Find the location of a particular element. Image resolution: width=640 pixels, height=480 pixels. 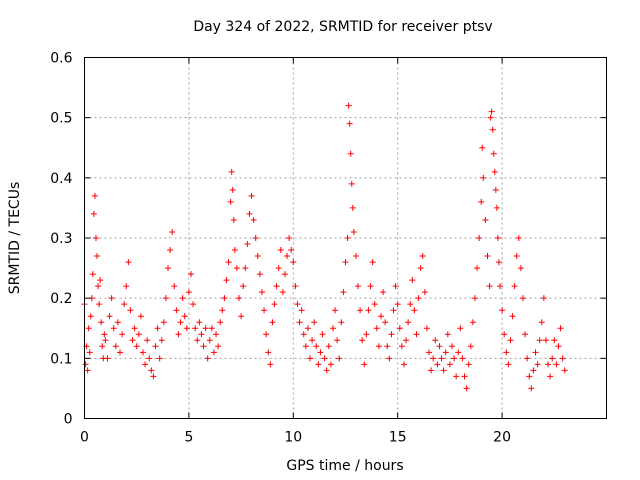

y-tick-label: 0.3 is located at coordinates (61, 239).